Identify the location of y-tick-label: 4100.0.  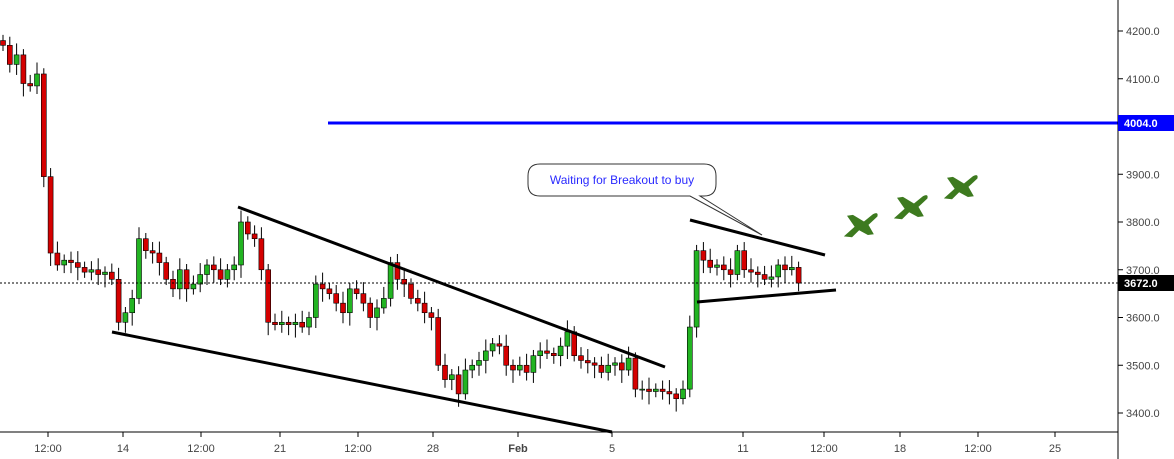
(1143, 80).